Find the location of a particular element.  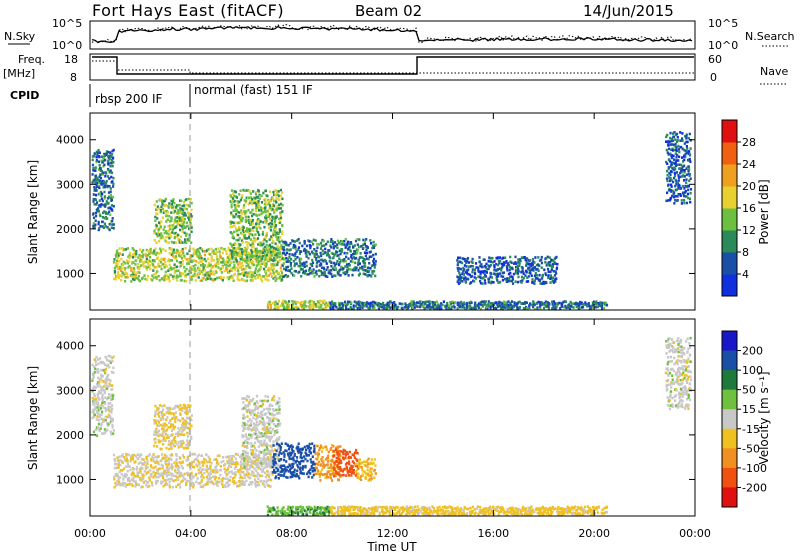

y-tick-label: 1000 is located at coordinates (70, 273).